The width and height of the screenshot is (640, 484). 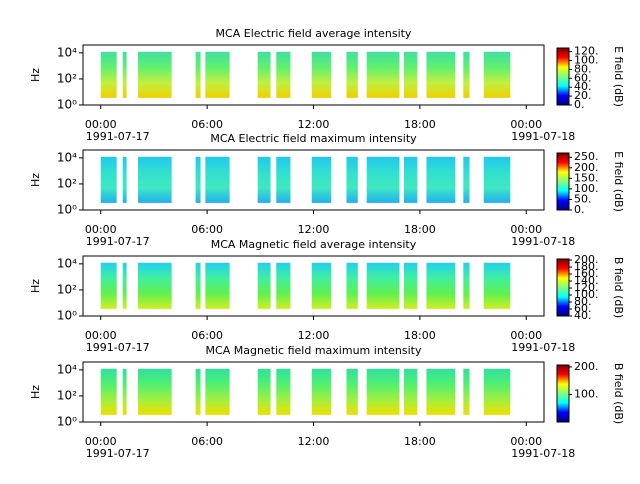 I want to click on colorbar-tick-label: 20., so click(x=583, y=95).